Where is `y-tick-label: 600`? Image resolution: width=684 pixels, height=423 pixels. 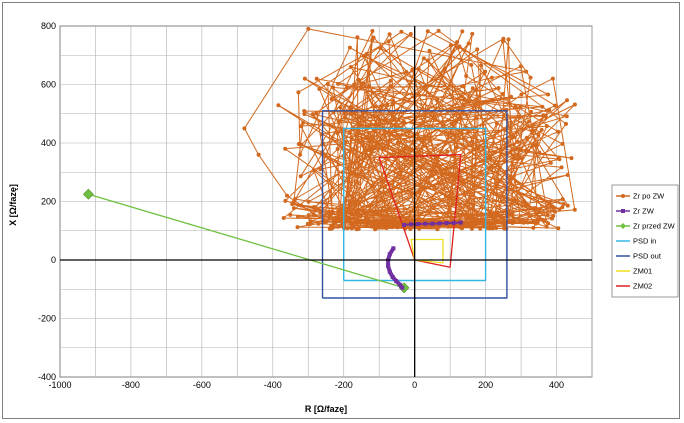 y-tick-label: 600 is located at coordinates (48, 85).